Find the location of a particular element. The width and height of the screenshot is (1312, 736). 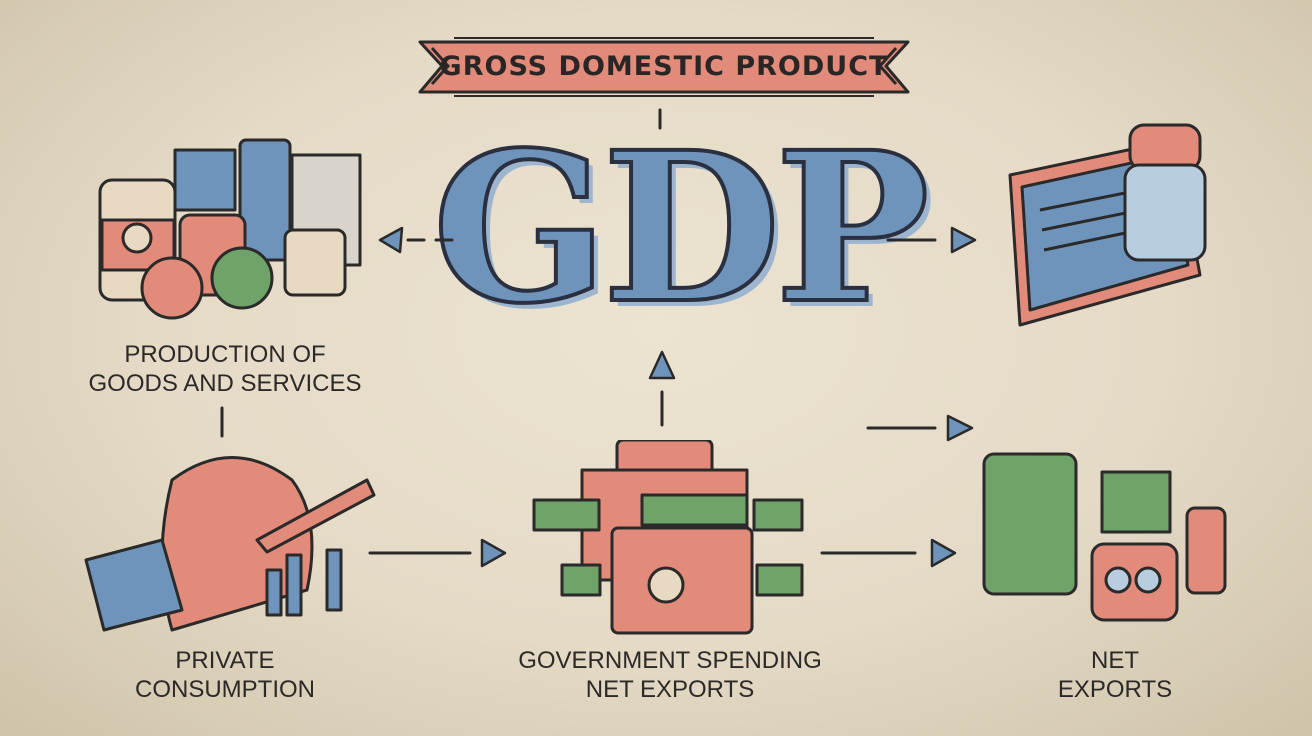

label-net-line1: NET is located at coordinates (1115, 660).